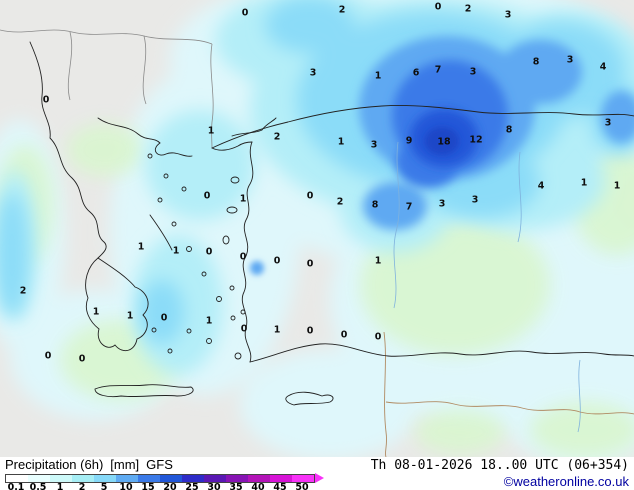 This screenshot has width=634, height=490. I want to click on legend-tick-label: 1, so click(60, 486).